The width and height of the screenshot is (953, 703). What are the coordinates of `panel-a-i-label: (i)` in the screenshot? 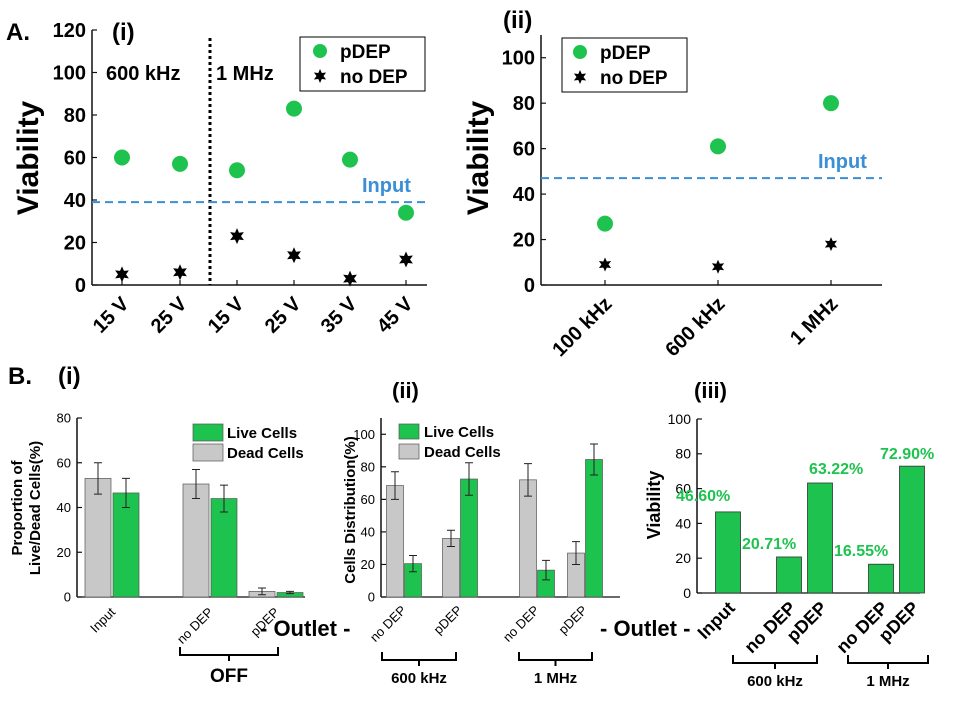 It's located at (123, 32).